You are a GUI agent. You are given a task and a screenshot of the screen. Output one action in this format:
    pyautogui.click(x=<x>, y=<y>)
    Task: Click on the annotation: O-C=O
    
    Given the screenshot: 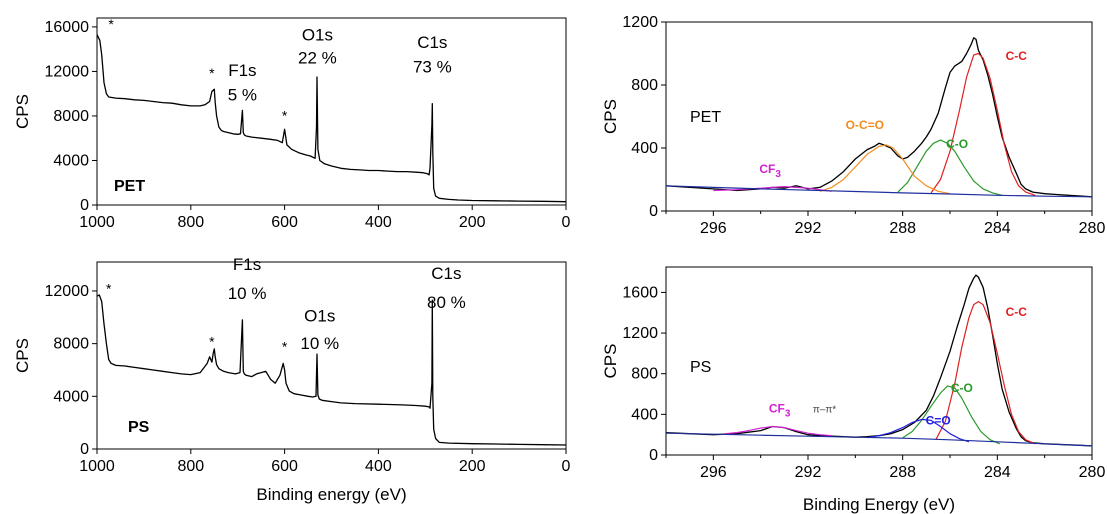 What is the action you would take?
    pyautogui.click(x=865, y=125)
    